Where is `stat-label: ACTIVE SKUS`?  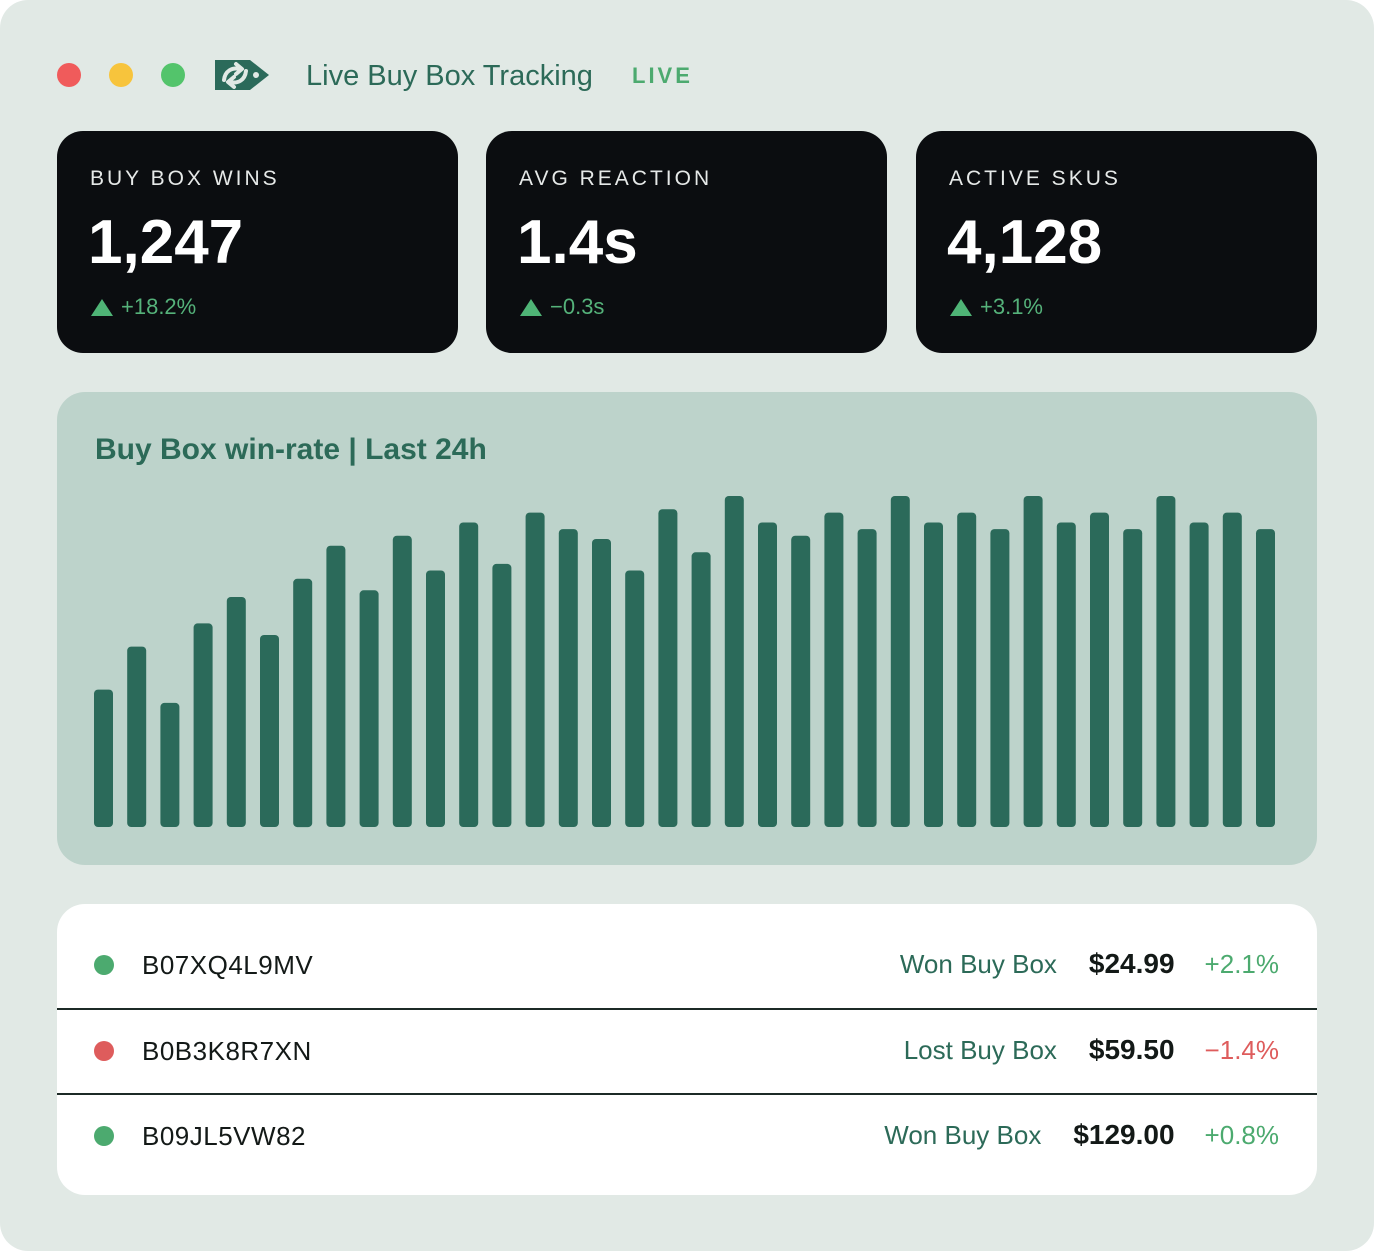
stat-label: ACTIVE SKUS is located at coordinates (1035, 178).